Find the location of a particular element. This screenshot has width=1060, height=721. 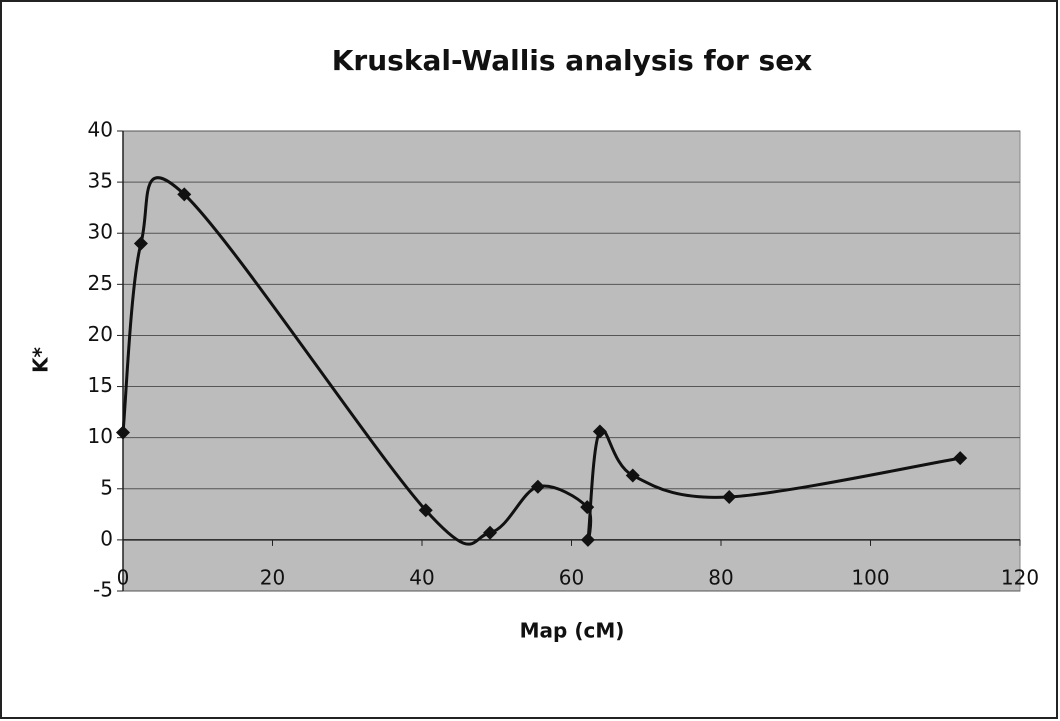

y-tick-label: 20 is located at coordinates (100, 334).